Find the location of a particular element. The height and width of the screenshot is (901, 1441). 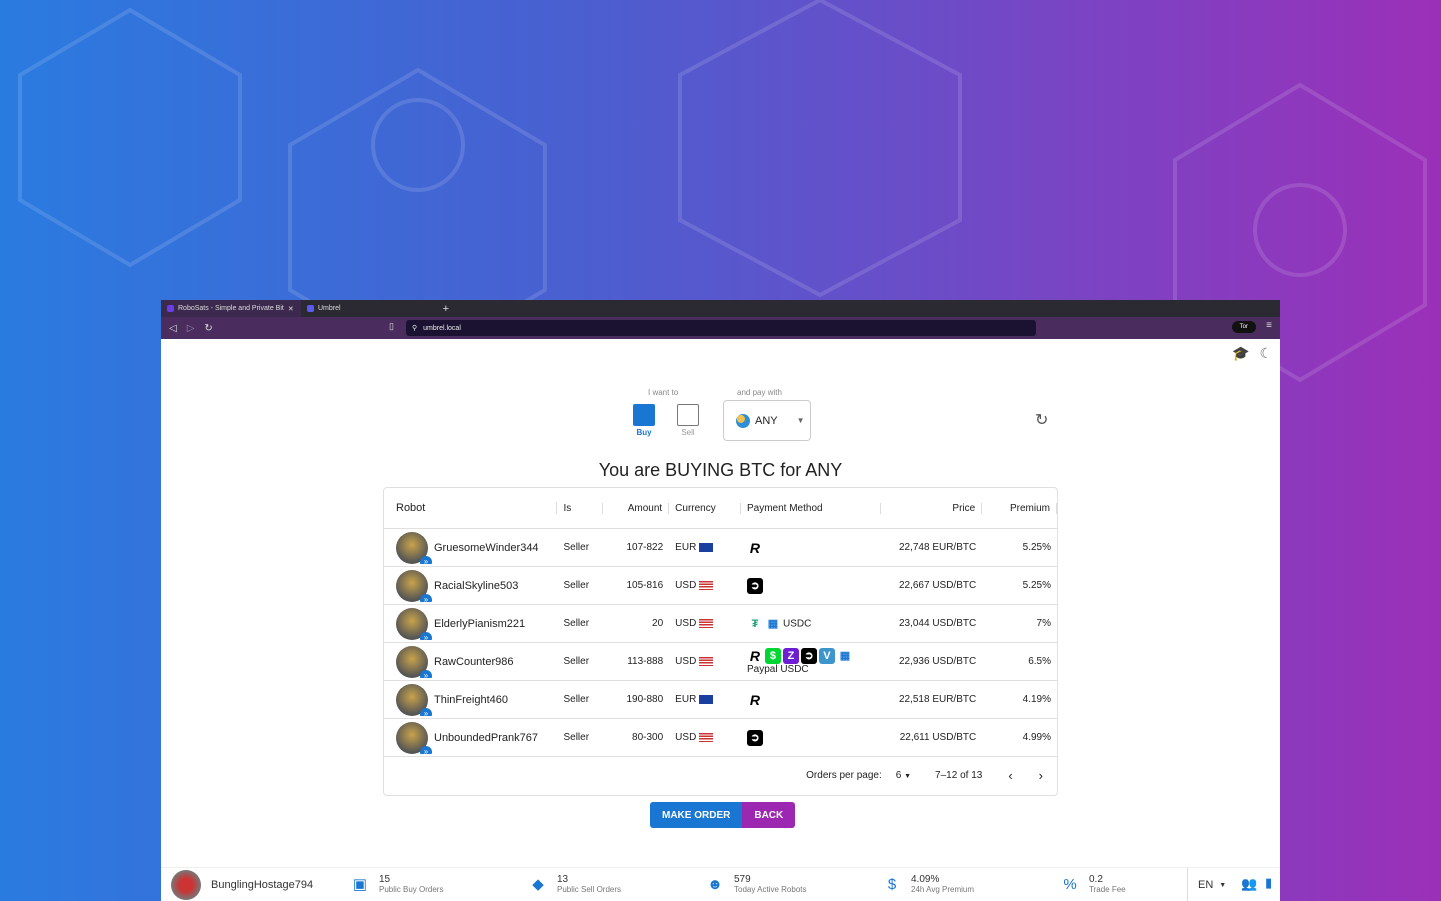

make-order-button: MAKE ORDER is located at coordinates (696, 815).